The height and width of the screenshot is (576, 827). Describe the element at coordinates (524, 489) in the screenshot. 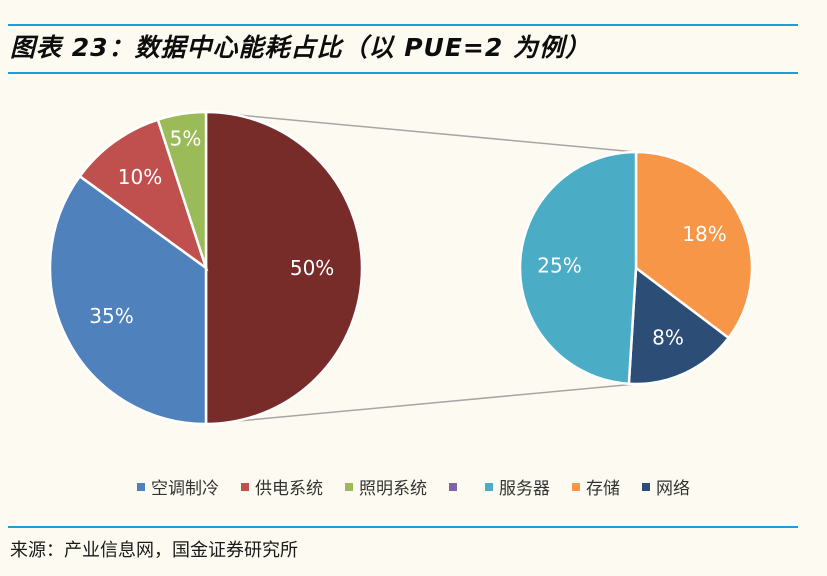

I see `legend-label: 服务器` at that location.